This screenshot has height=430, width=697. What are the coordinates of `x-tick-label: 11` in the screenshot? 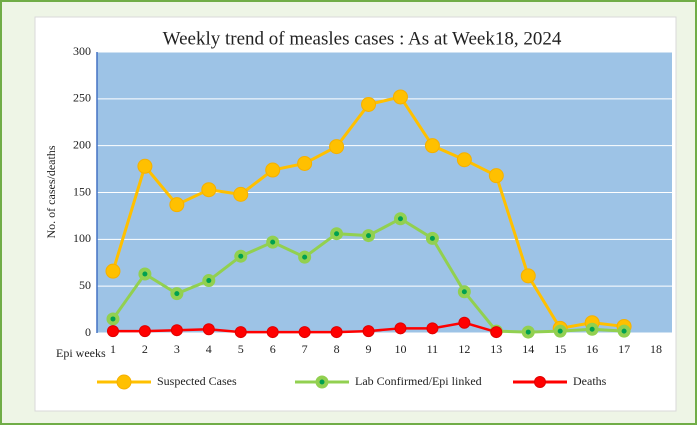 It's located at (433, 349).